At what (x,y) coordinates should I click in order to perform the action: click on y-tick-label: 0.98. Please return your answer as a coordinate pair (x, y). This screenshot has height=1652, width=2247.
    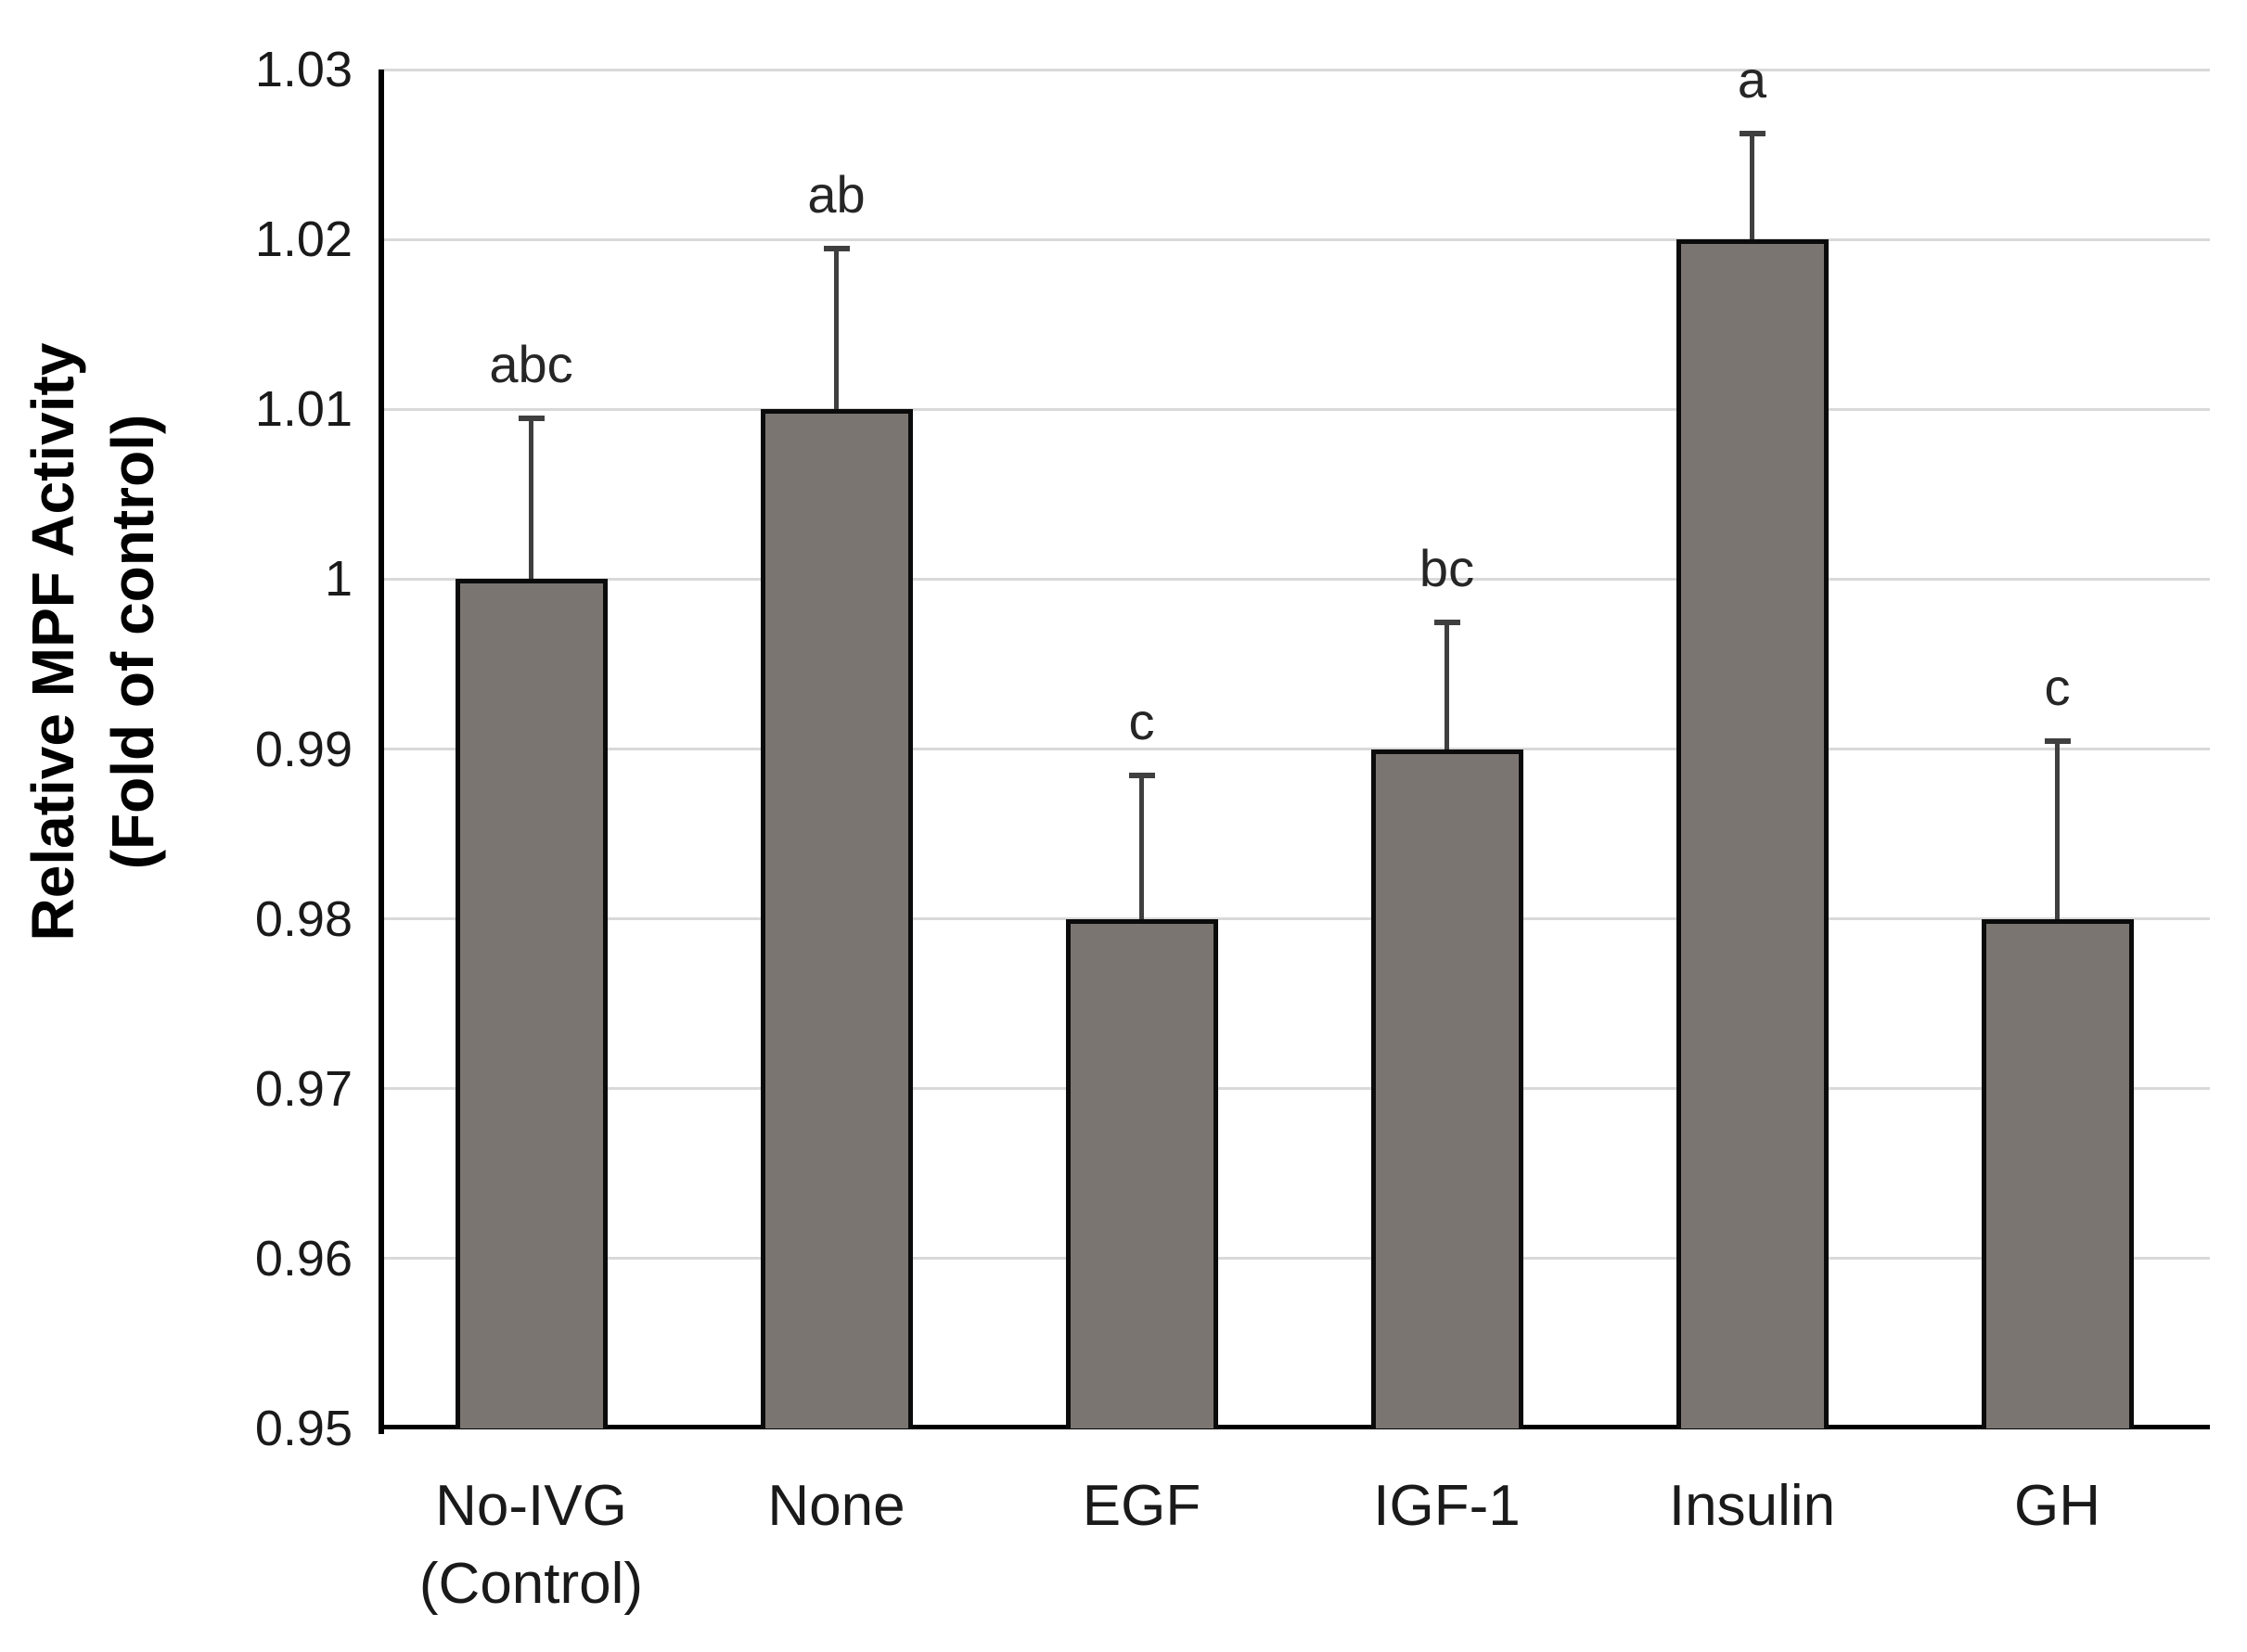
    Looking at the image, I should click on (303, 918).